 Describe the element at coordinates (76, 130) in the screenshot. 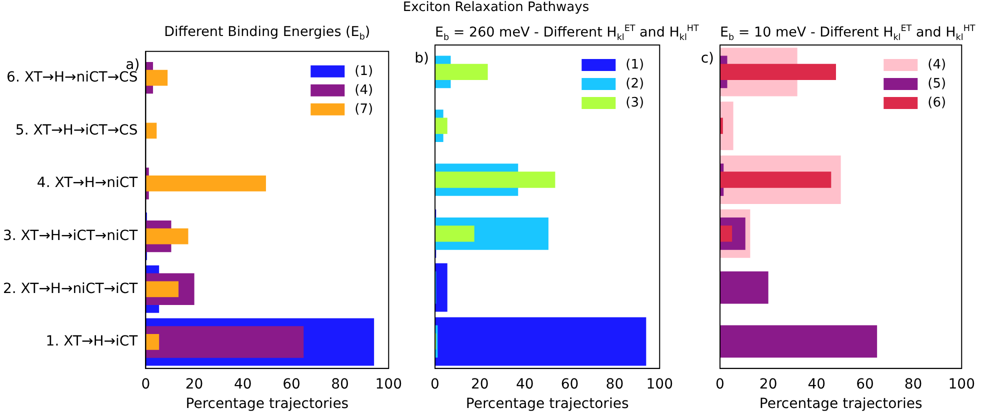

I see `y-tick-label: 5. XT→H→iCT→CS` at that location.